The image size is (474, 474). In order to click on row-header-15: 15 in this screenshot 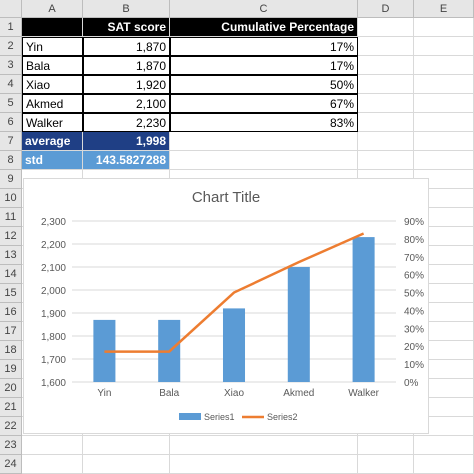, I will do `click(11, 293)`.